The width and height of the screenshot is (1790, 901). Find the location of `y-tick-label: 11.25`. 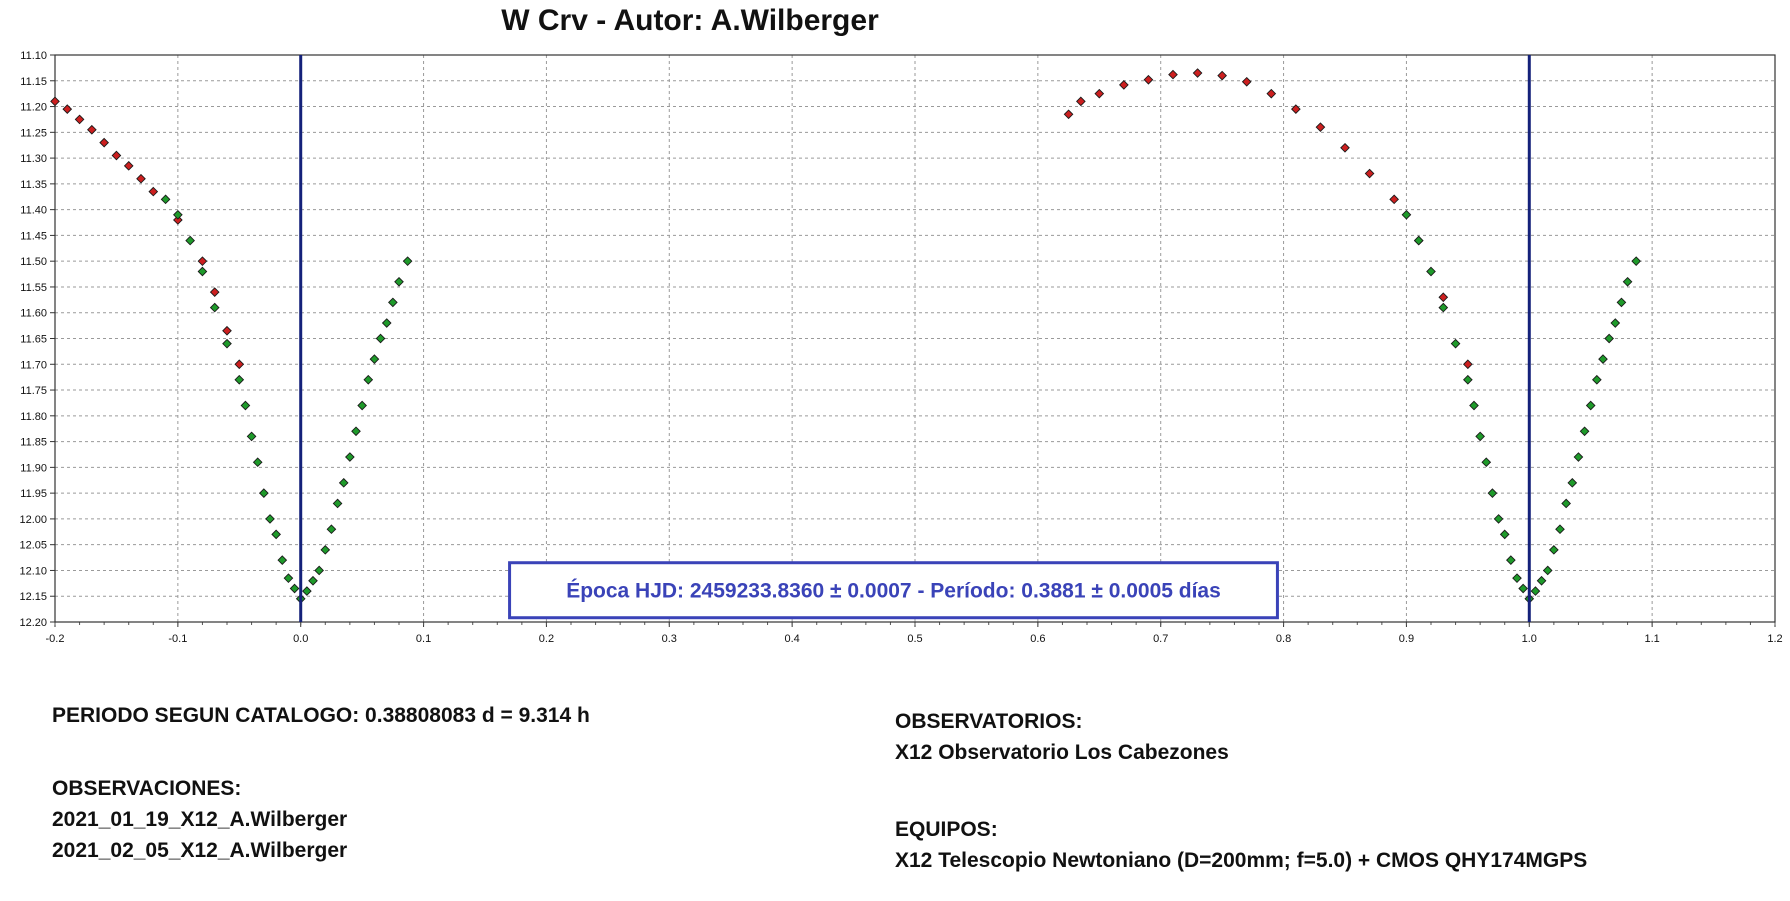

y-tick-label: 11.25 is located at coordinates (33, 133).